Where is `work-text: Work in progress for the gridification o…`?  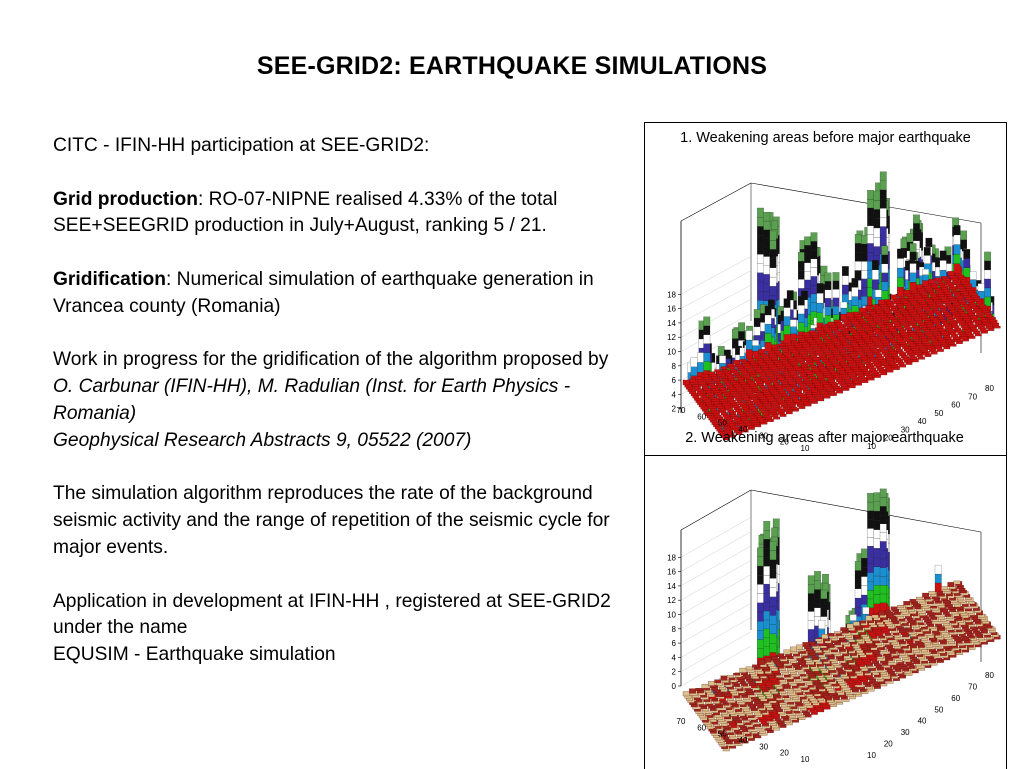
work-text: Work in progress for the gridification o… is located at coordinates (331, 360).